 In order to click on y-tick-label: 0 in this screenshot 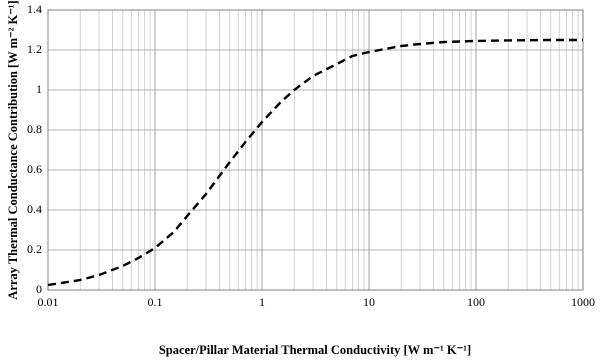, I will do `click(39, 289)`.